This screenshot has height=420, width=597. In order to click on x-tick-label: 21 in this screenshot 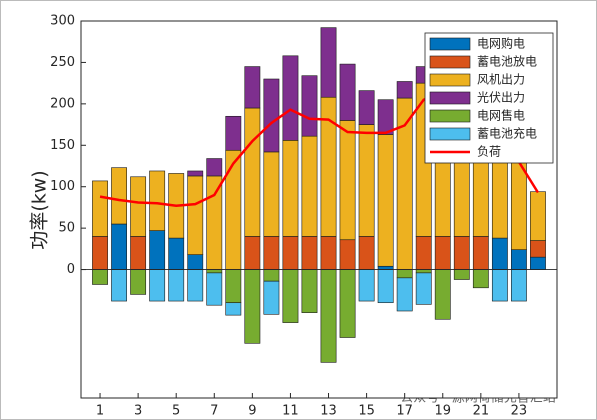, I will do `click(481, 411)`.